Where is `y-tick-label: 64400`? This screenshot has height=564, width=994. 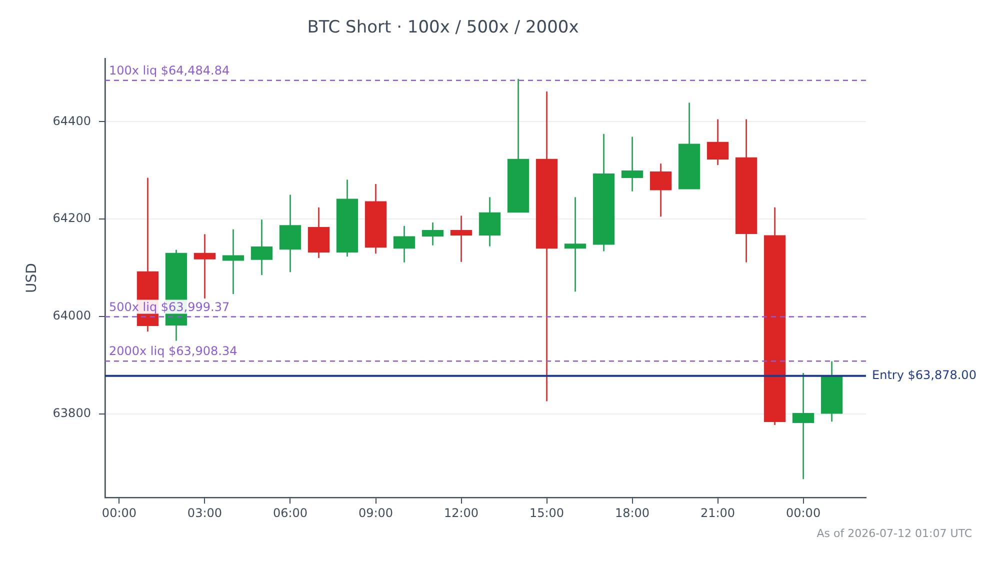
y-tick-label: 64400 is located at coordinates (71, 121).